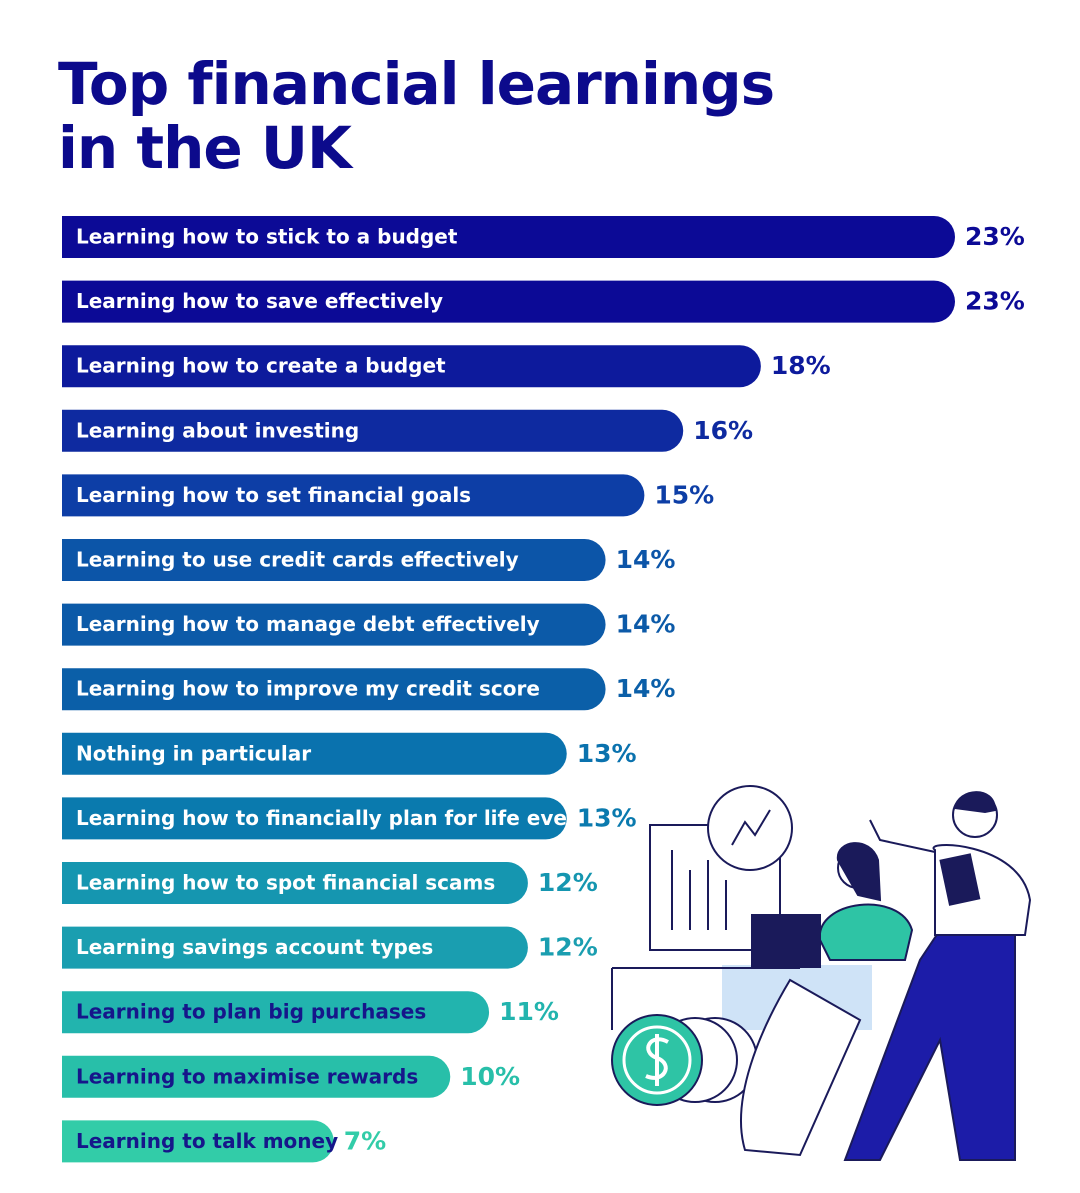 The width and height of the screenshot is (1080, 1193). Describe the element at coordinates (723, 430) in the screenshot. I see `value-label: 16%` at that location.